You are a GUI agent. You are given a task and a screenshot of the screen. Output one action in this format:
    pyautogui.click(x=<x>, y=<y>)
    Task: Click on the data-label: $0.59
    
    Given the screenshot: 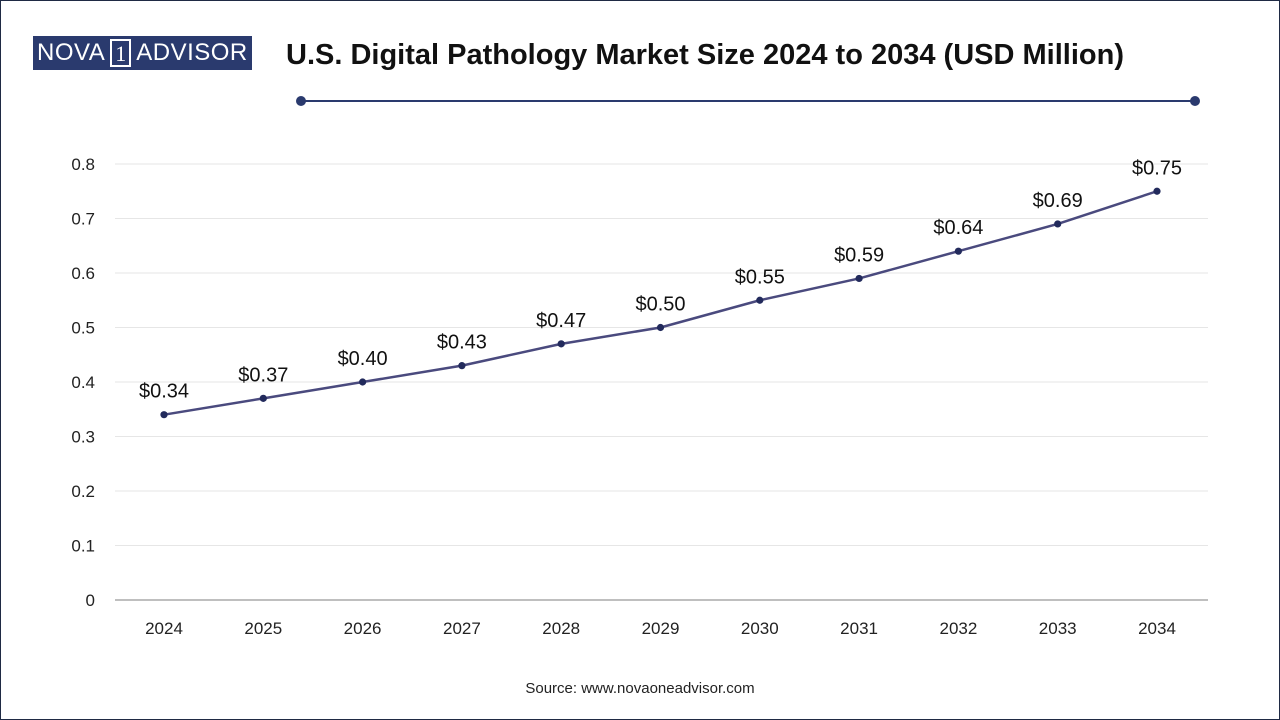 What is the action you would take?
    pyautogui.click(x=859, y=255)
    